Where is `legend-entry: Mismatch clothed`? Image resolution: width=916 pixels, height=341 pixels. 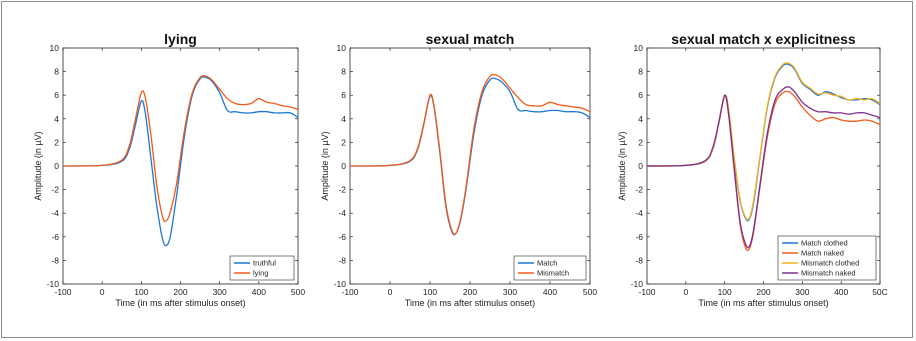
legend-entry: Mismatch clothed is located at coordinates (830, 263).